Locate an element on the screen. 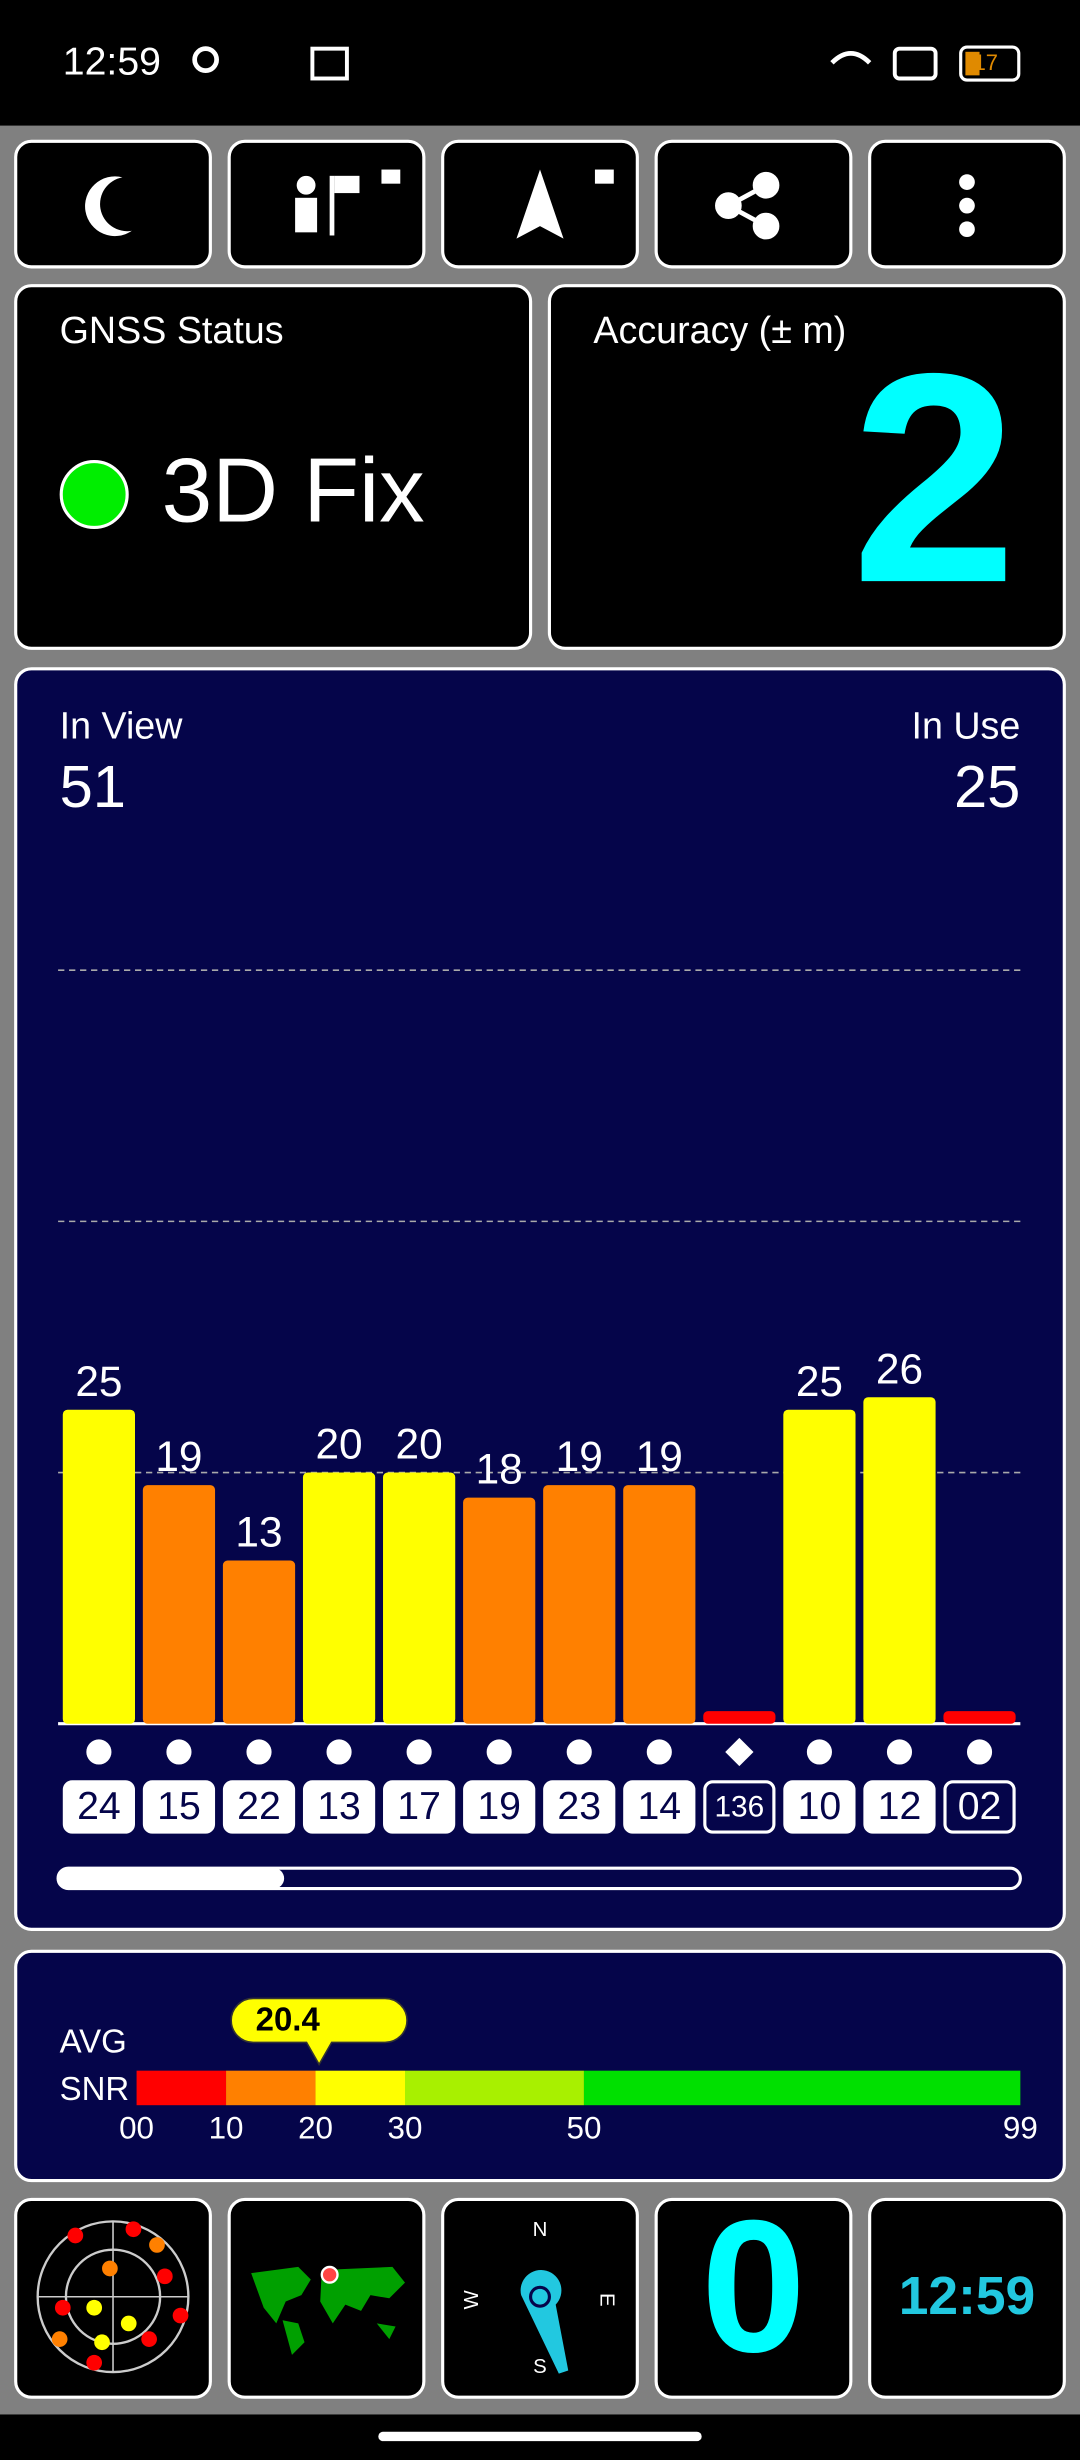  satellite-id: 17 is located at coordinates (419, 1806).